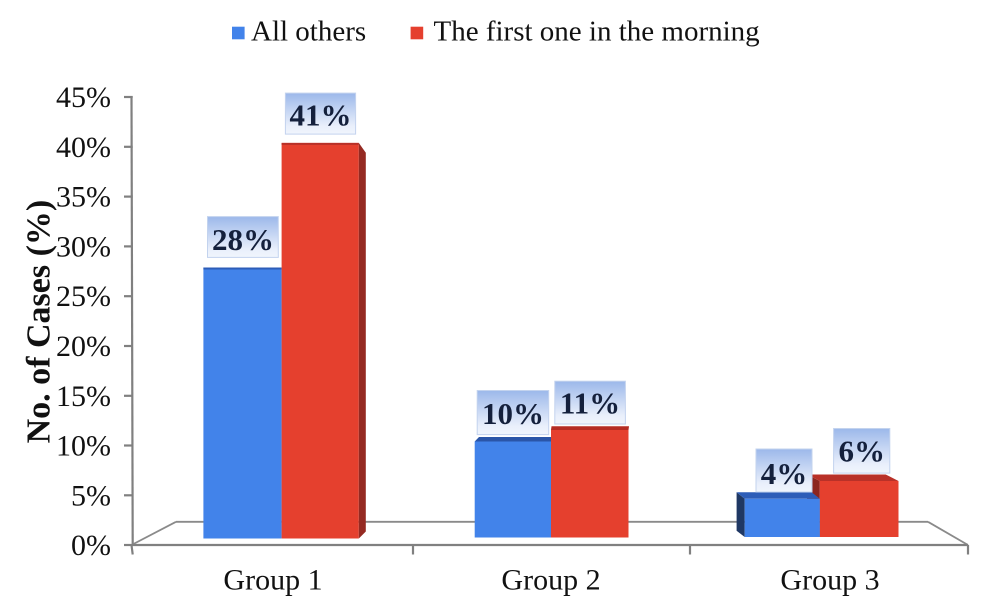  I want to click on svg-text: The first one in the morning, so click(597, 32).